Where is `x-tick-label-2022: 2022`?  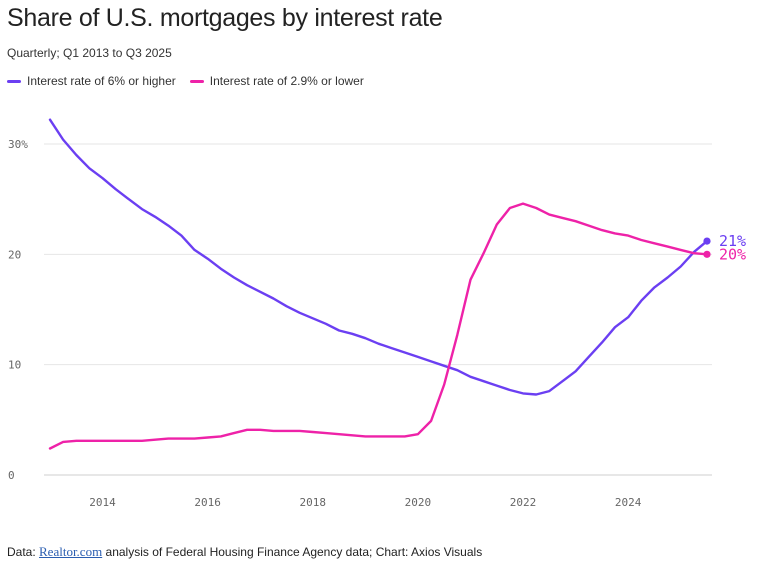 x-tick-label-2022: 2022 is located at coordinates (523, 502).